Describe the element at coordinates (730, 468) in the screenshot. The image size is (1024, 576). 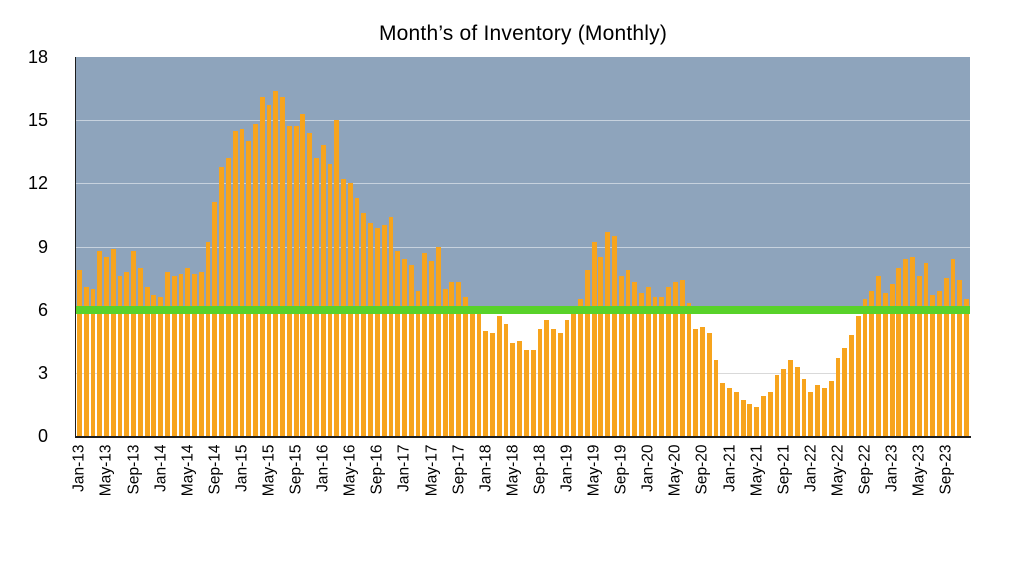
I see `x-tick-Jan-21: Jan-21` at that location.